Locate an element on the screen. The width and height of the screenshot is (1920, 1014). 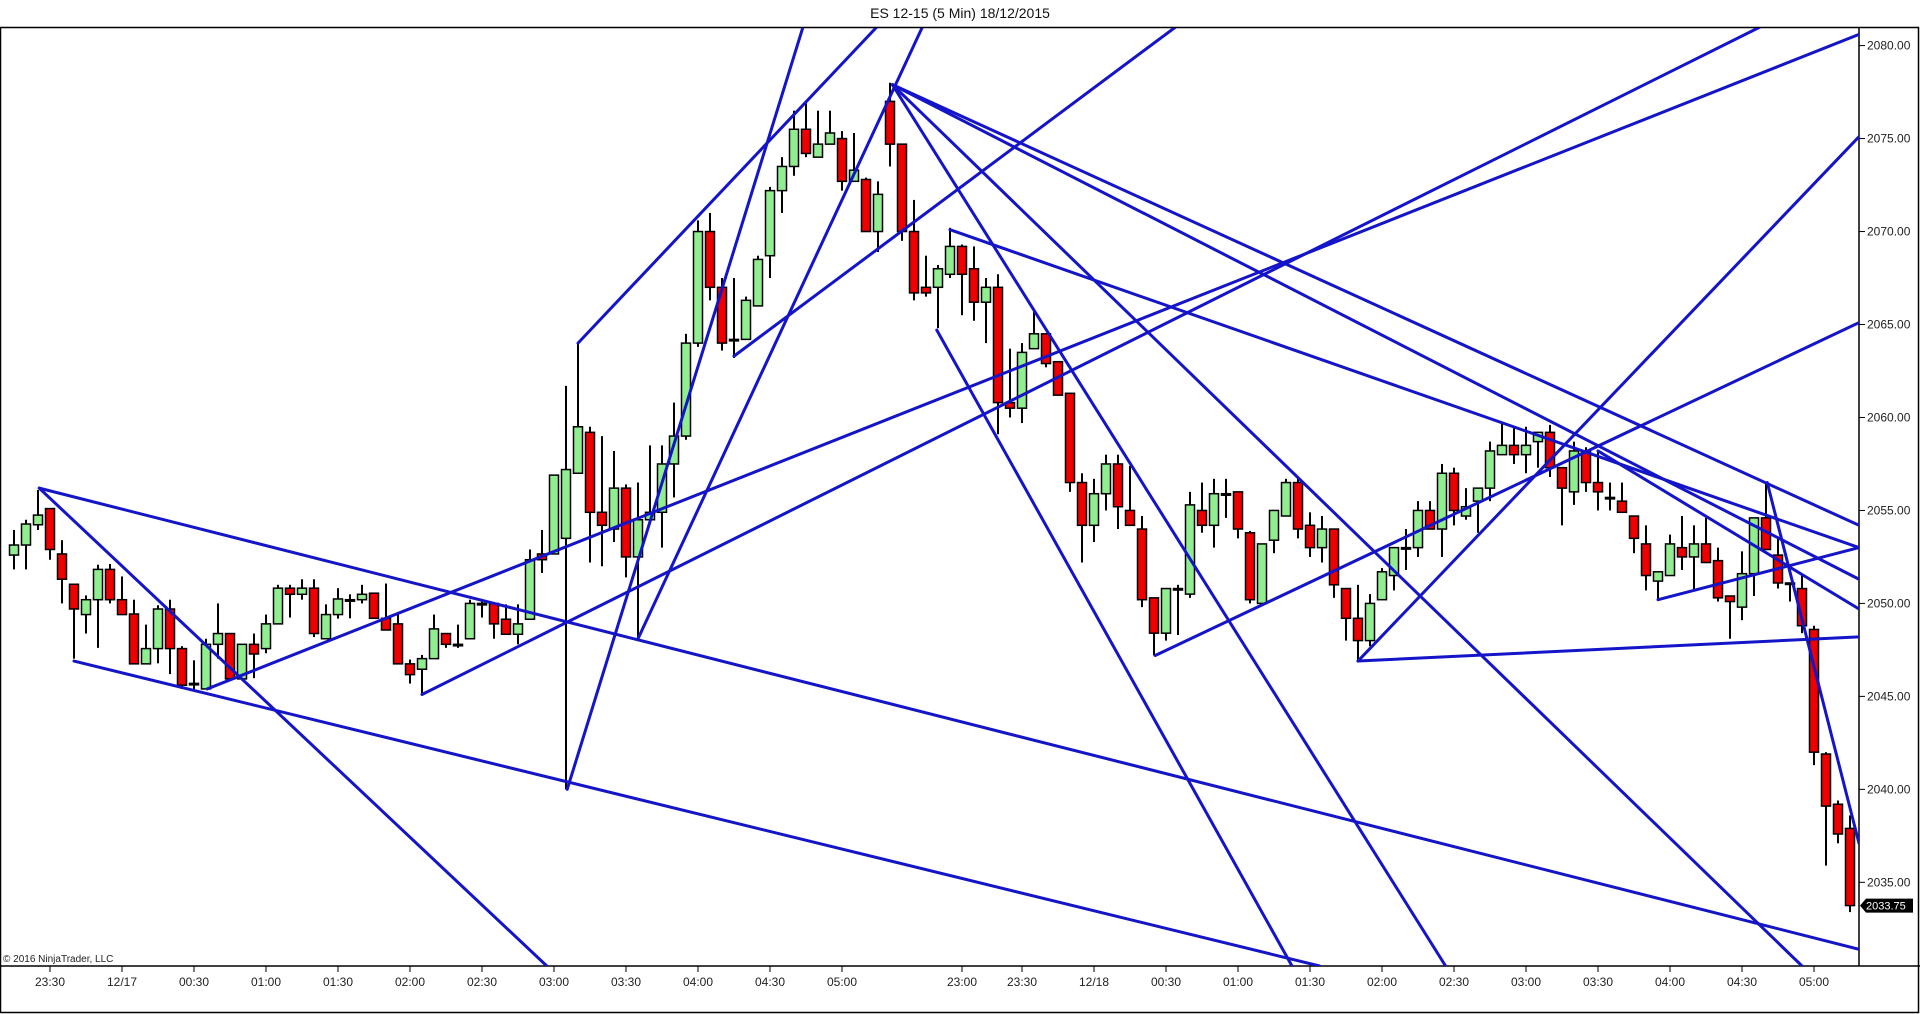
y-tick-label: 2040.00 is located at coordinates (1889, 789).